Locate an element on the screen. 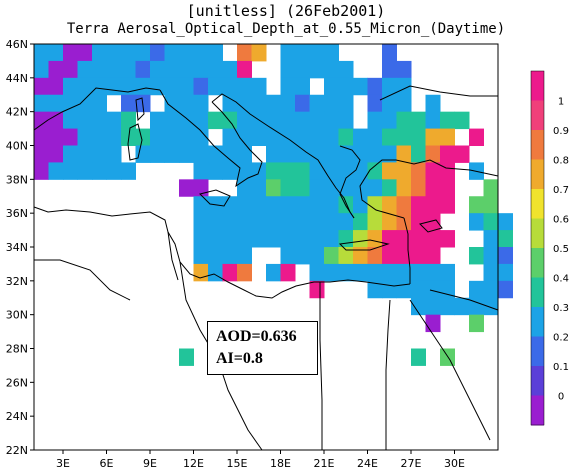 The height and width of the screenshot is (472, 572). coastline-corsica is located at coordinates (140, 109).